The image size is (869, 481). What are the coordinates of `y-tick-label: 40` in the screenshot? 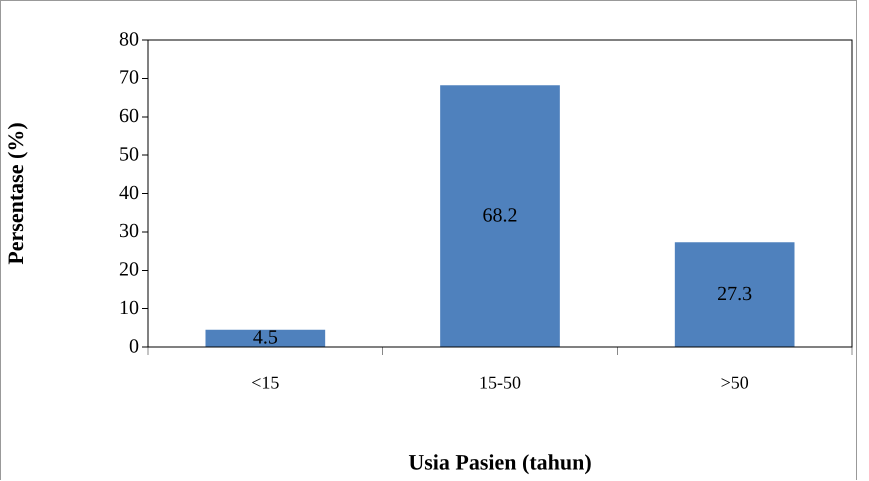 It's located at (129, 193).